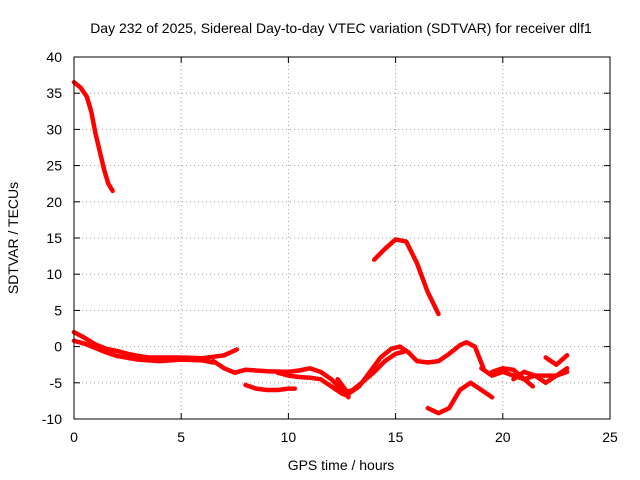  What do you see at coordinates (54, 238) in the screenshot?
I see `y-tick-label: 15` at bounding box center [54, 238].